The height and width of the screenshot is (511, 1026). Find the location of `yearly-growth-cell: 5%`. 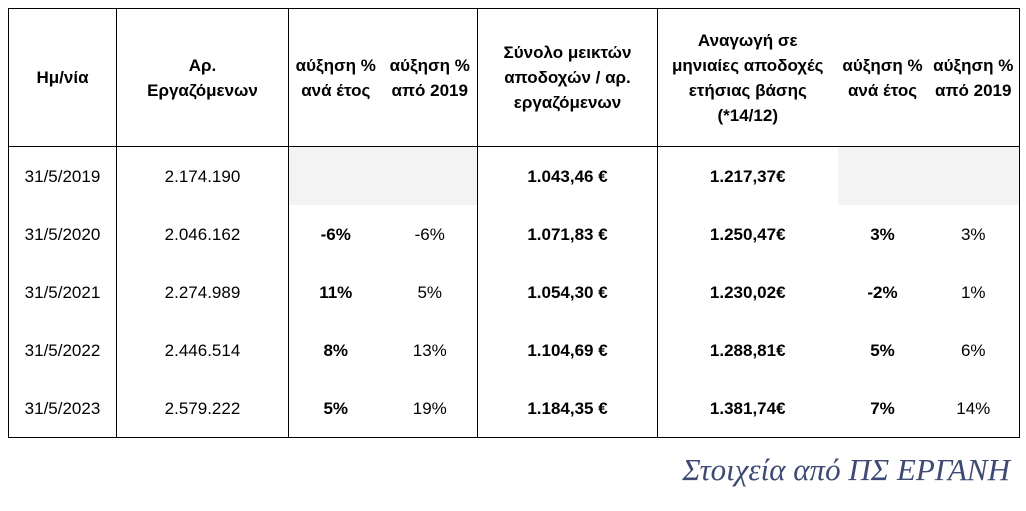

yearly-growth-cell: 5% is located at coordinates (336, 408).